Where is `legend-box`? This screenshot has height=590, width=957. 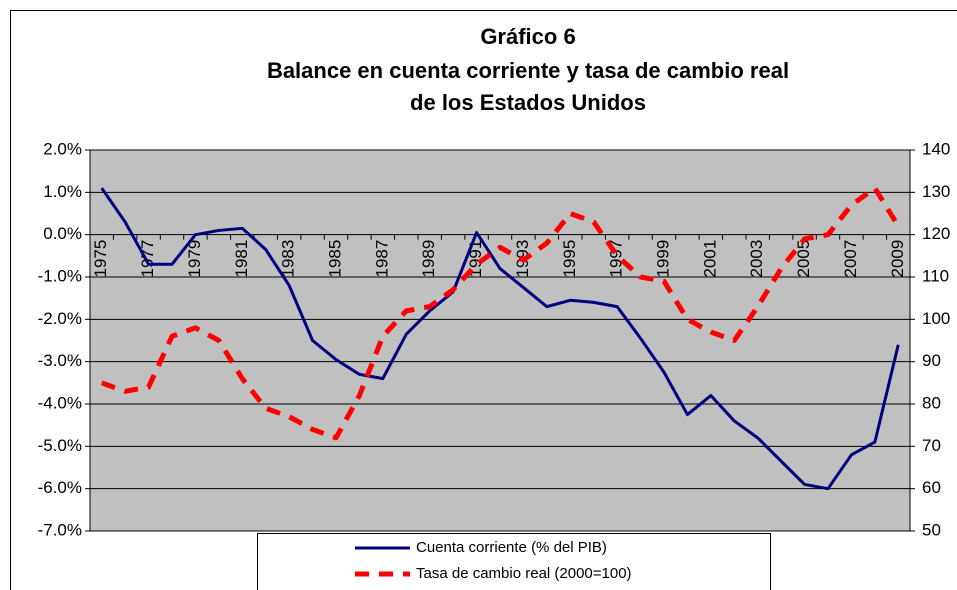 legend-box is located at coordinates (514, 561).